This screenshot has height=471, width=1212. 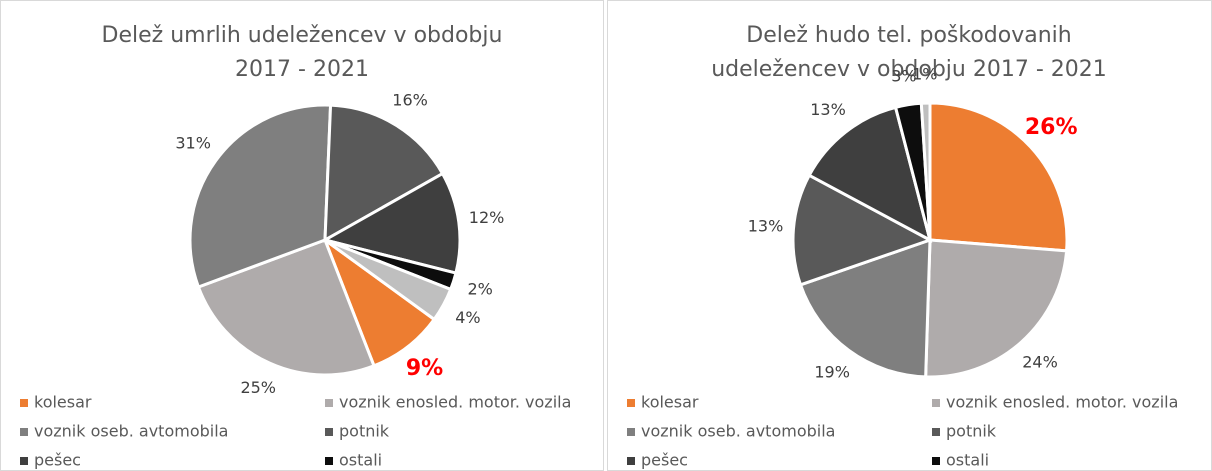 I want to click on chart-title: udeležencev v obdobju 2017 - 2021, so click(x=909, y=69).